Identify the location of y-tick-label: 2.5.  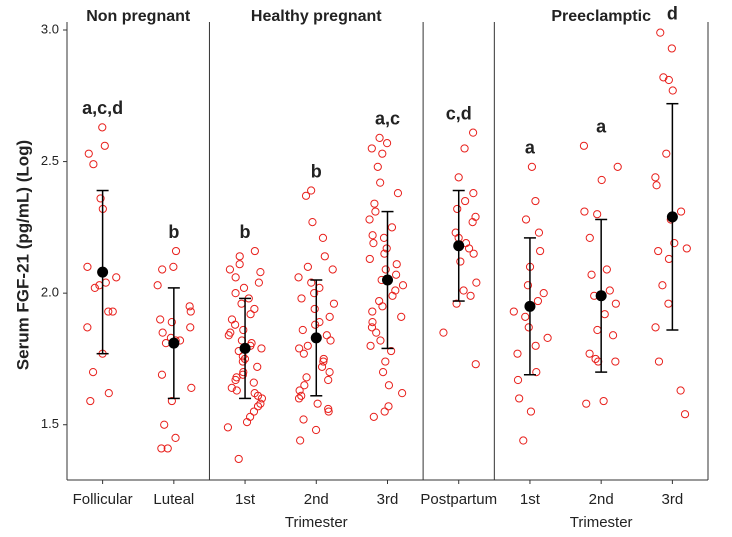
(50, 160).